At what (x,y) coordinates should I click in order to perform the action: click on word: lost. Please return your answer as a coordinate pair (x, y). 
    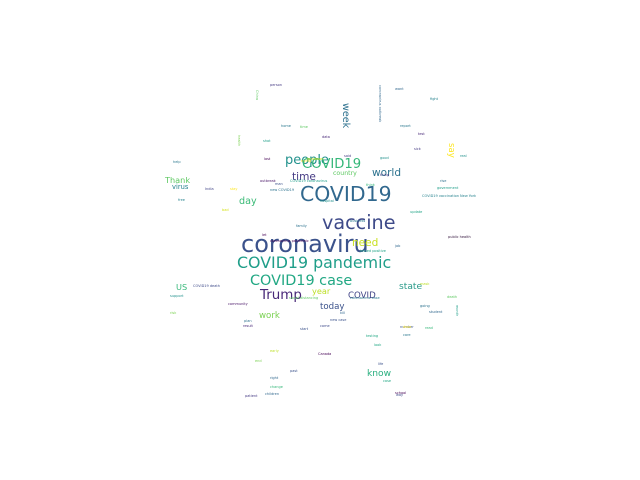
    Looking at the image, I should click on (267, 159).